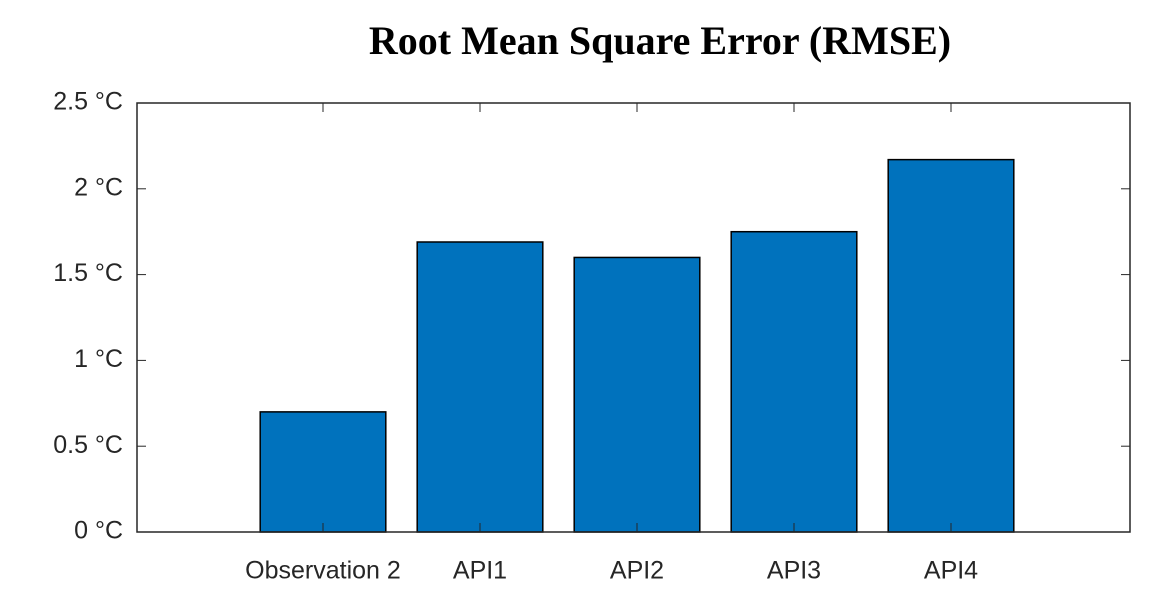 The width and height of the screenshot is (1153, 591). Describe the element at coordinates (480, 571) in the screenshot. I see `x-tick-label: API1` at that location.